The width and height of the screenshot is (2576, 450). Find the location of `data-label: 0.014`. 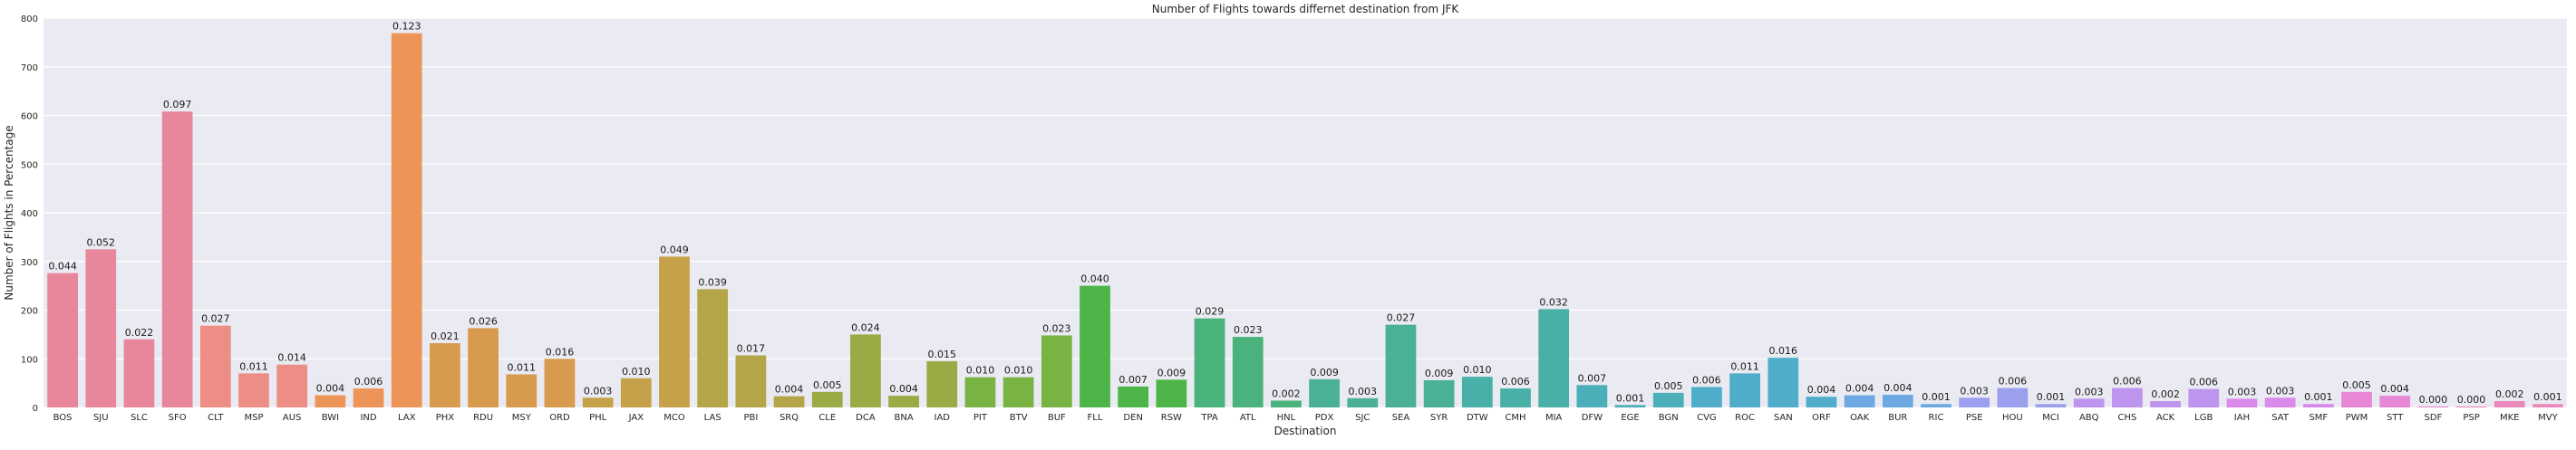

data-label: 0.014 is located at coordinates (291, 358).